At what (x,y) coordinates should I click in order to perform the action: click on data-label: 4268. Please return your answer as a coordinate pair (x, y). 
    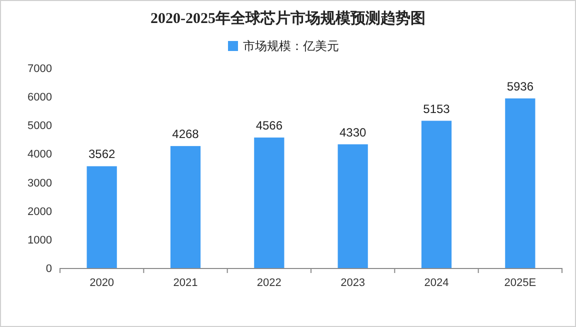
    Looking at the image, I should click on (186, 134).